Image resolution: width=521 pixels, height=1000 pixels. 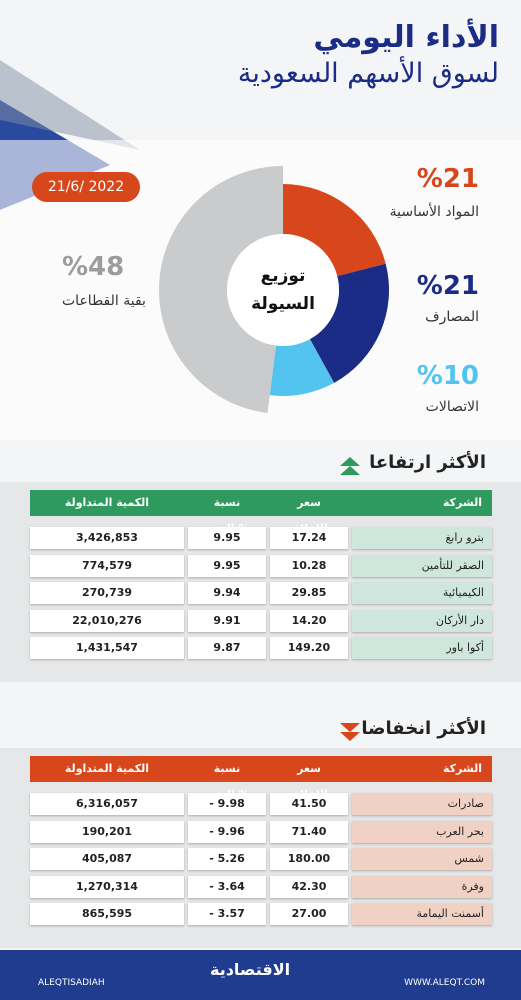 What do you see at coordinates (227, 914) in the screenshot?
I see `table-cell: - 3.57` at bounding box center [227, 914].